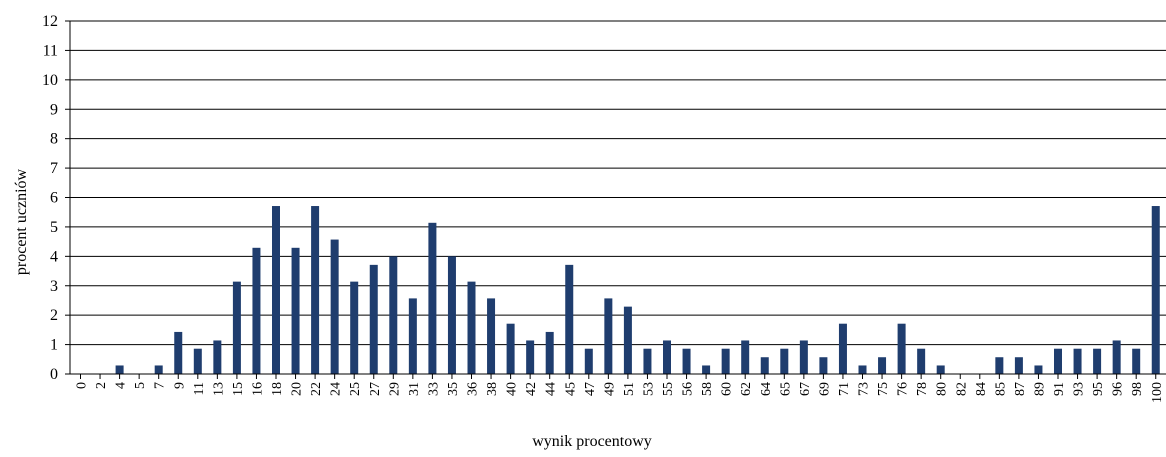 The image size is (1166, 457). Describe the element at coordinates (551, 389) in the screenshot. I see `x-tick-label: 44` at that location.